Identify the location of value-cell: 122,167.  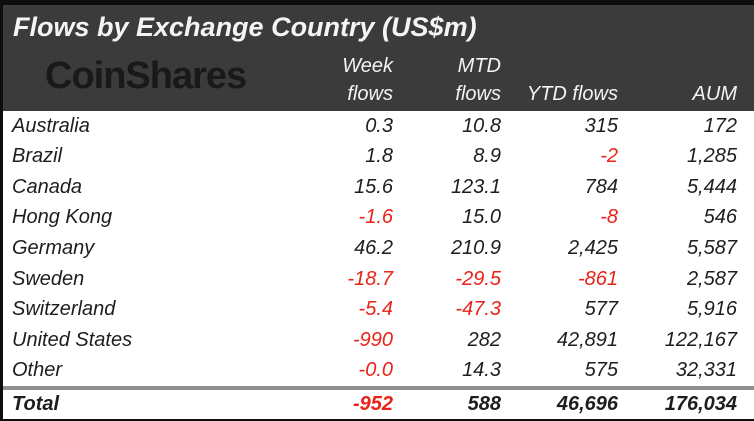
(700, 339).